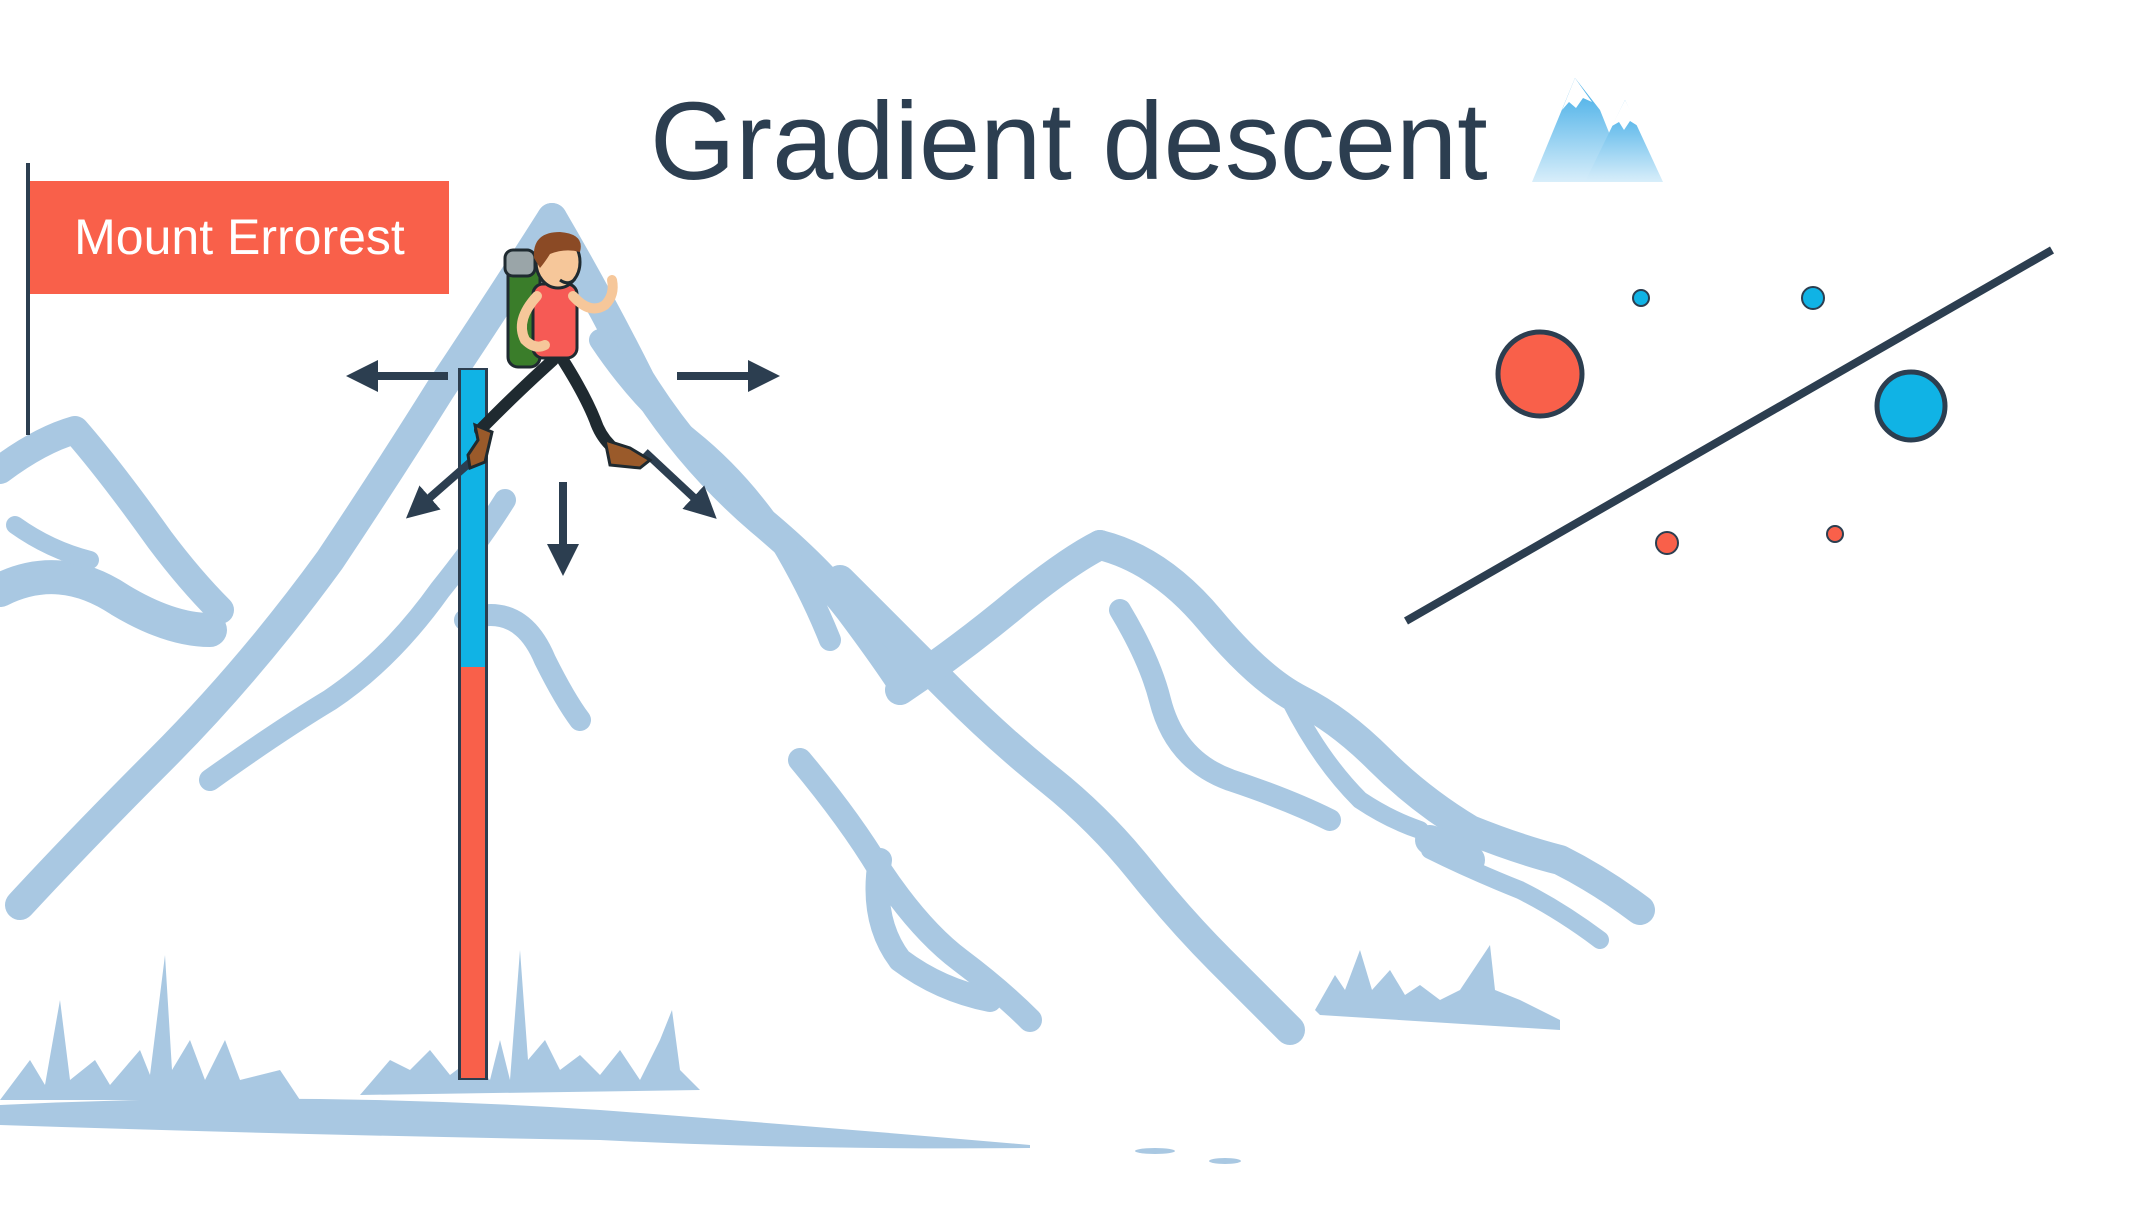  I want to click on snowy-mountains-icon, so click(1597, 130).